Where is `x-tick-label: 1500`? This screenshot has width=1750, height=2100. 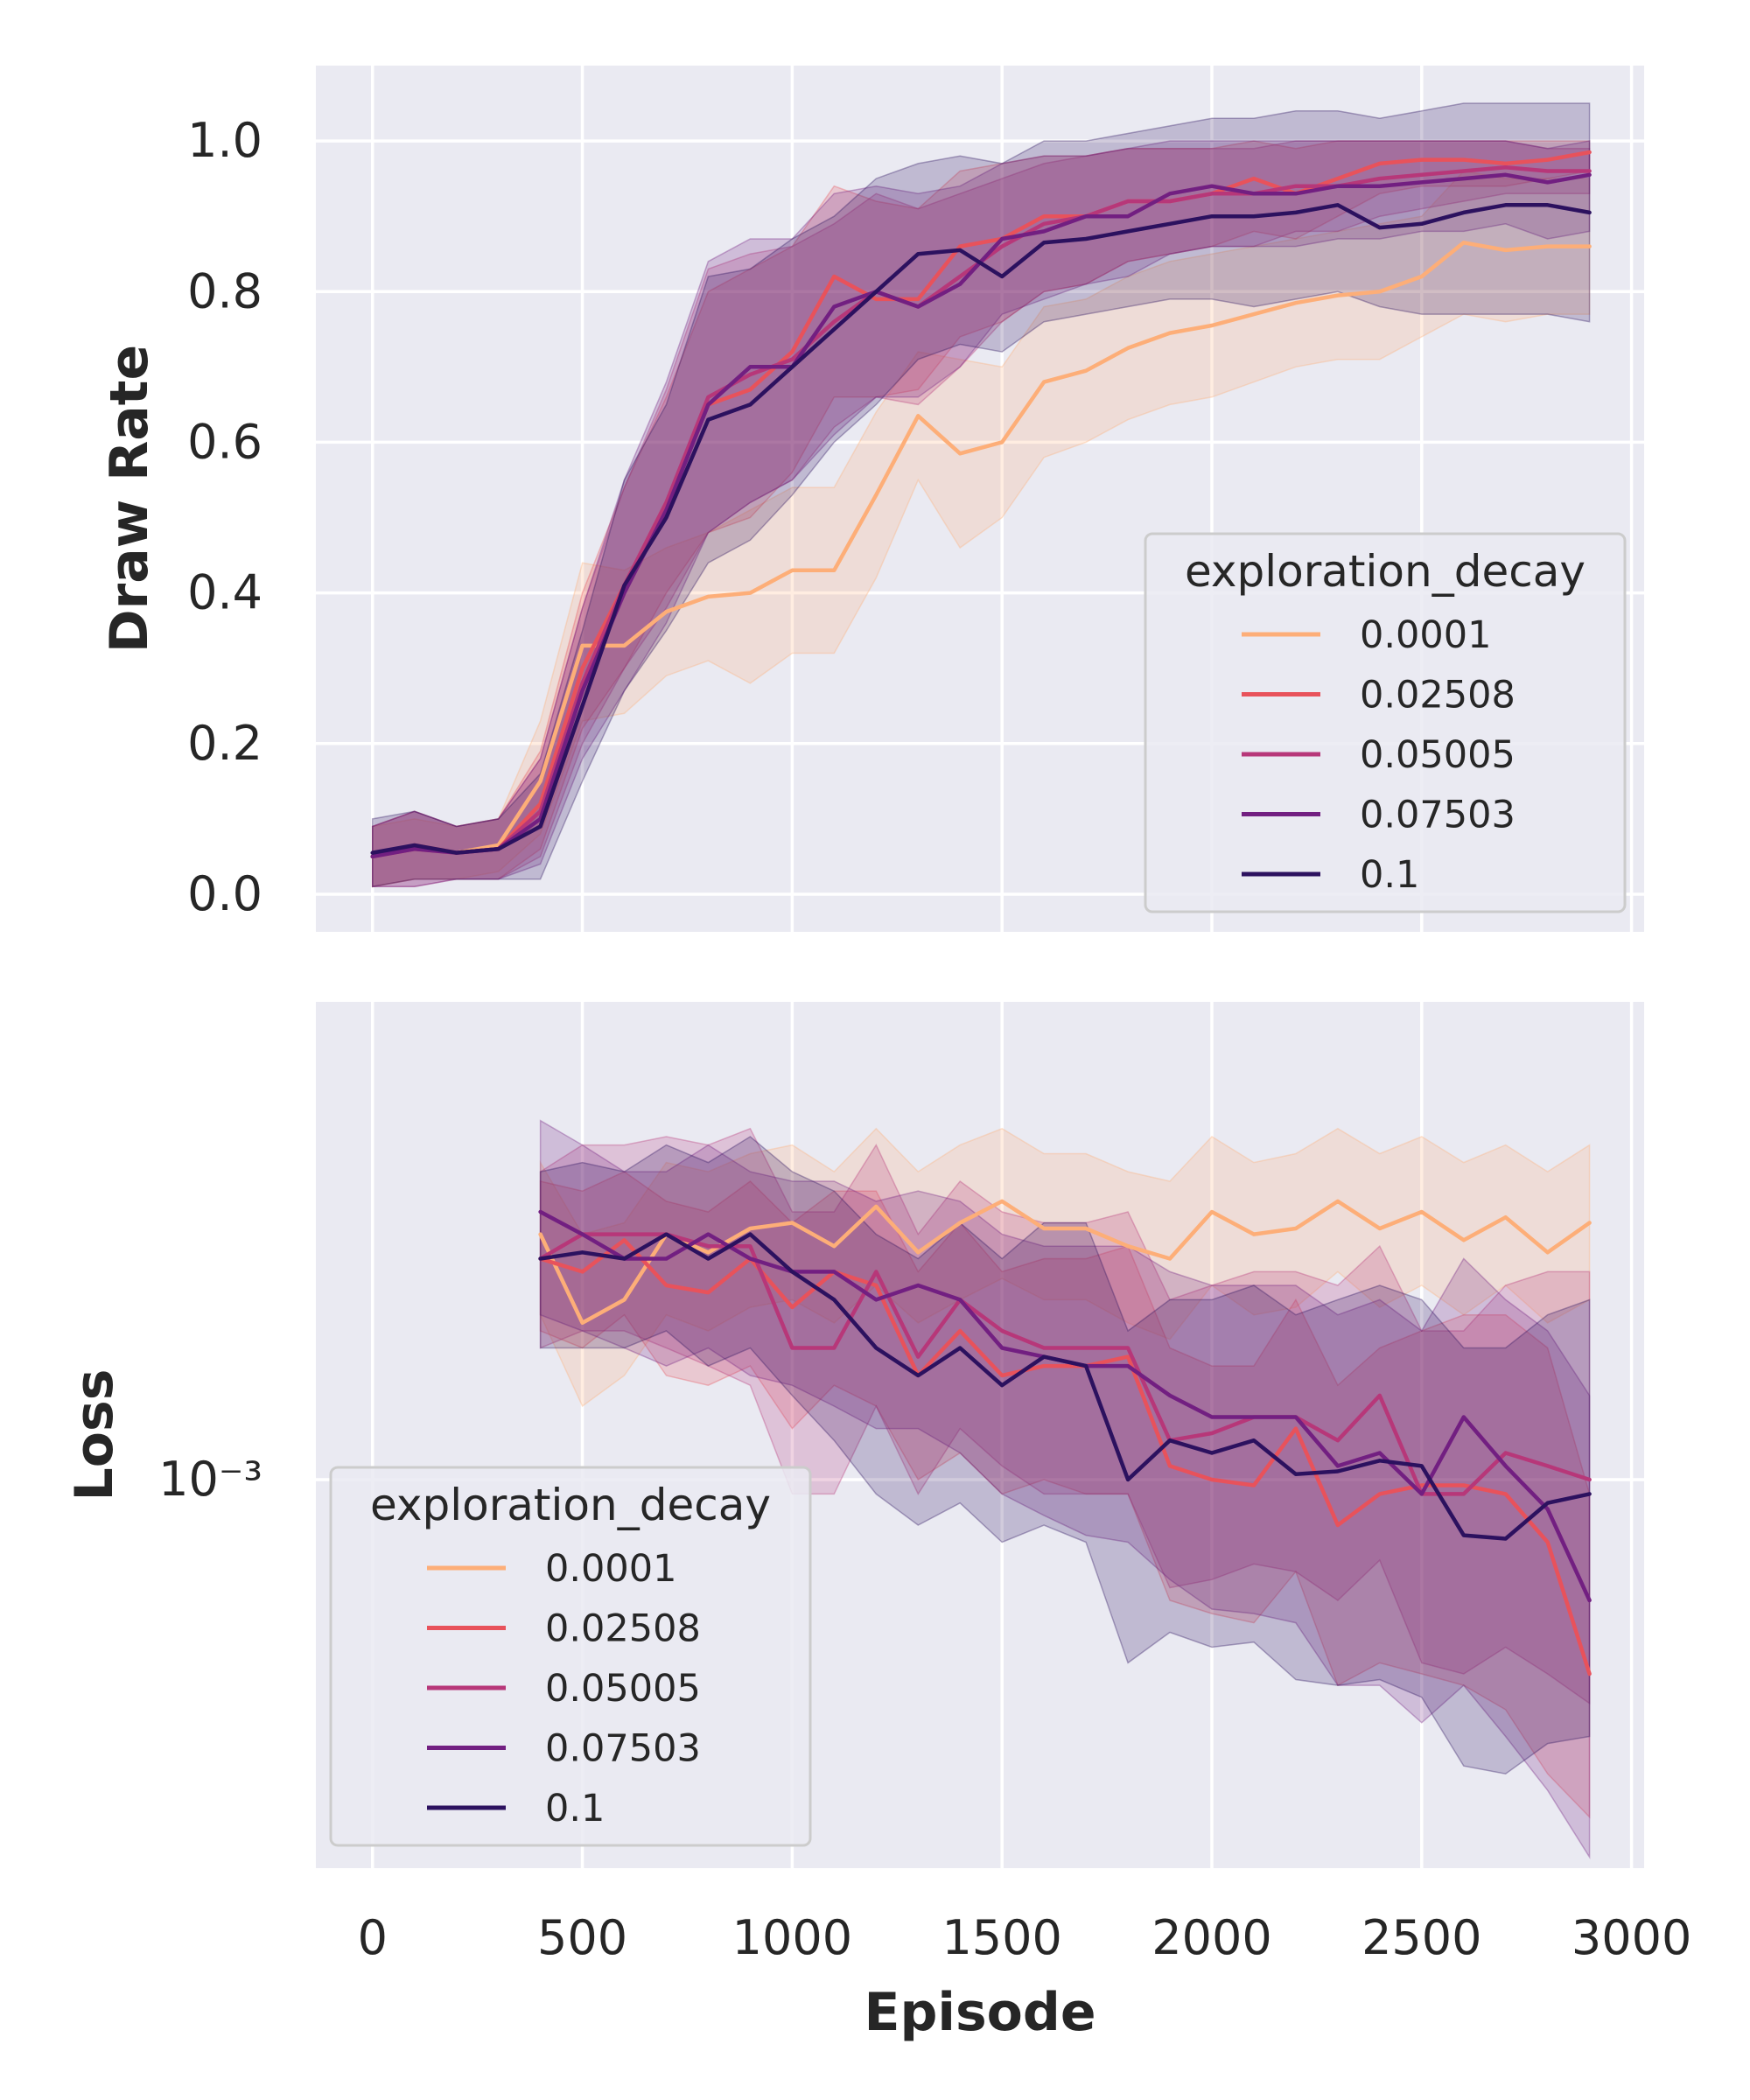 x-tick-label: 1500 is located at coordinates (1001, 1937).